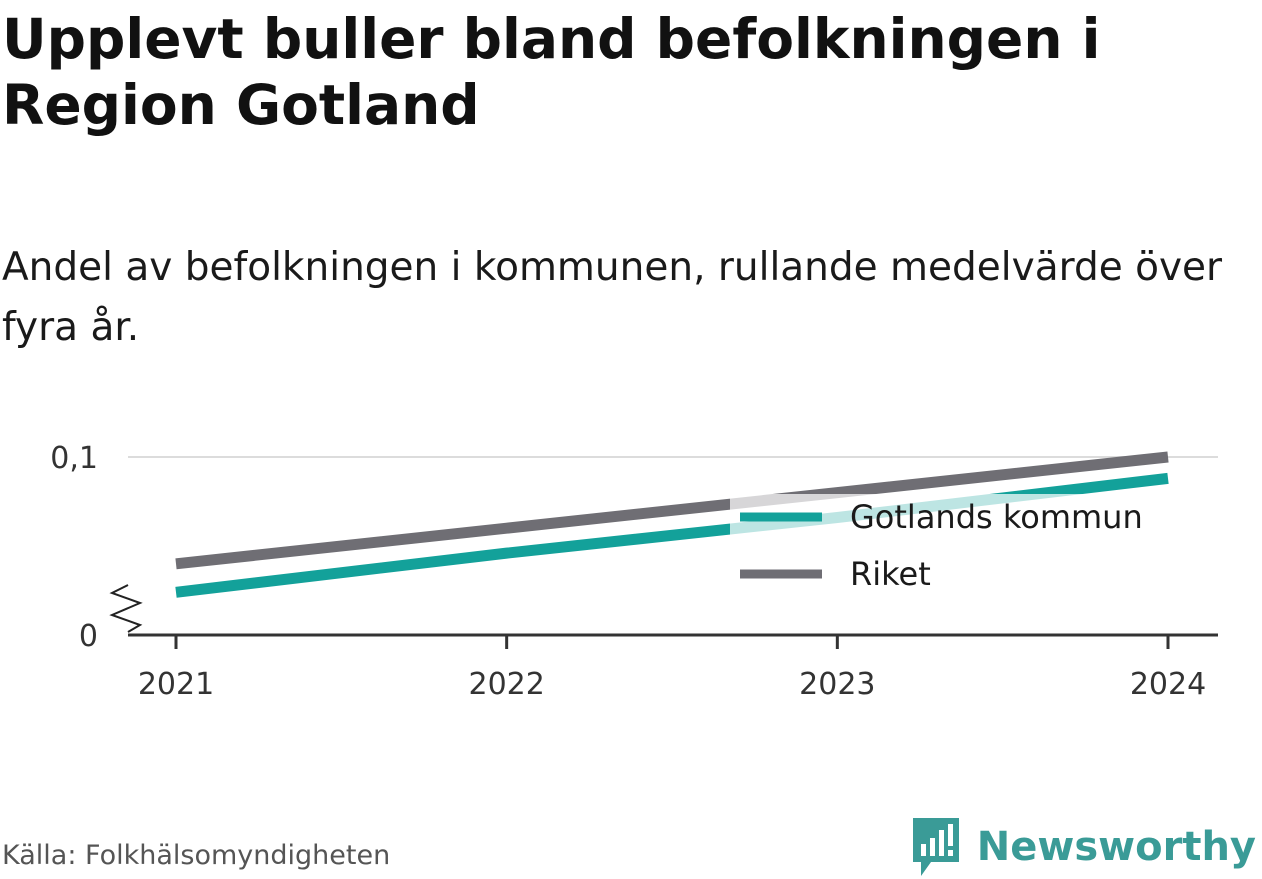  Describe the element at coordinates (506, 684) in the screenshot. I see `x-tick-label: 2022` at that location.